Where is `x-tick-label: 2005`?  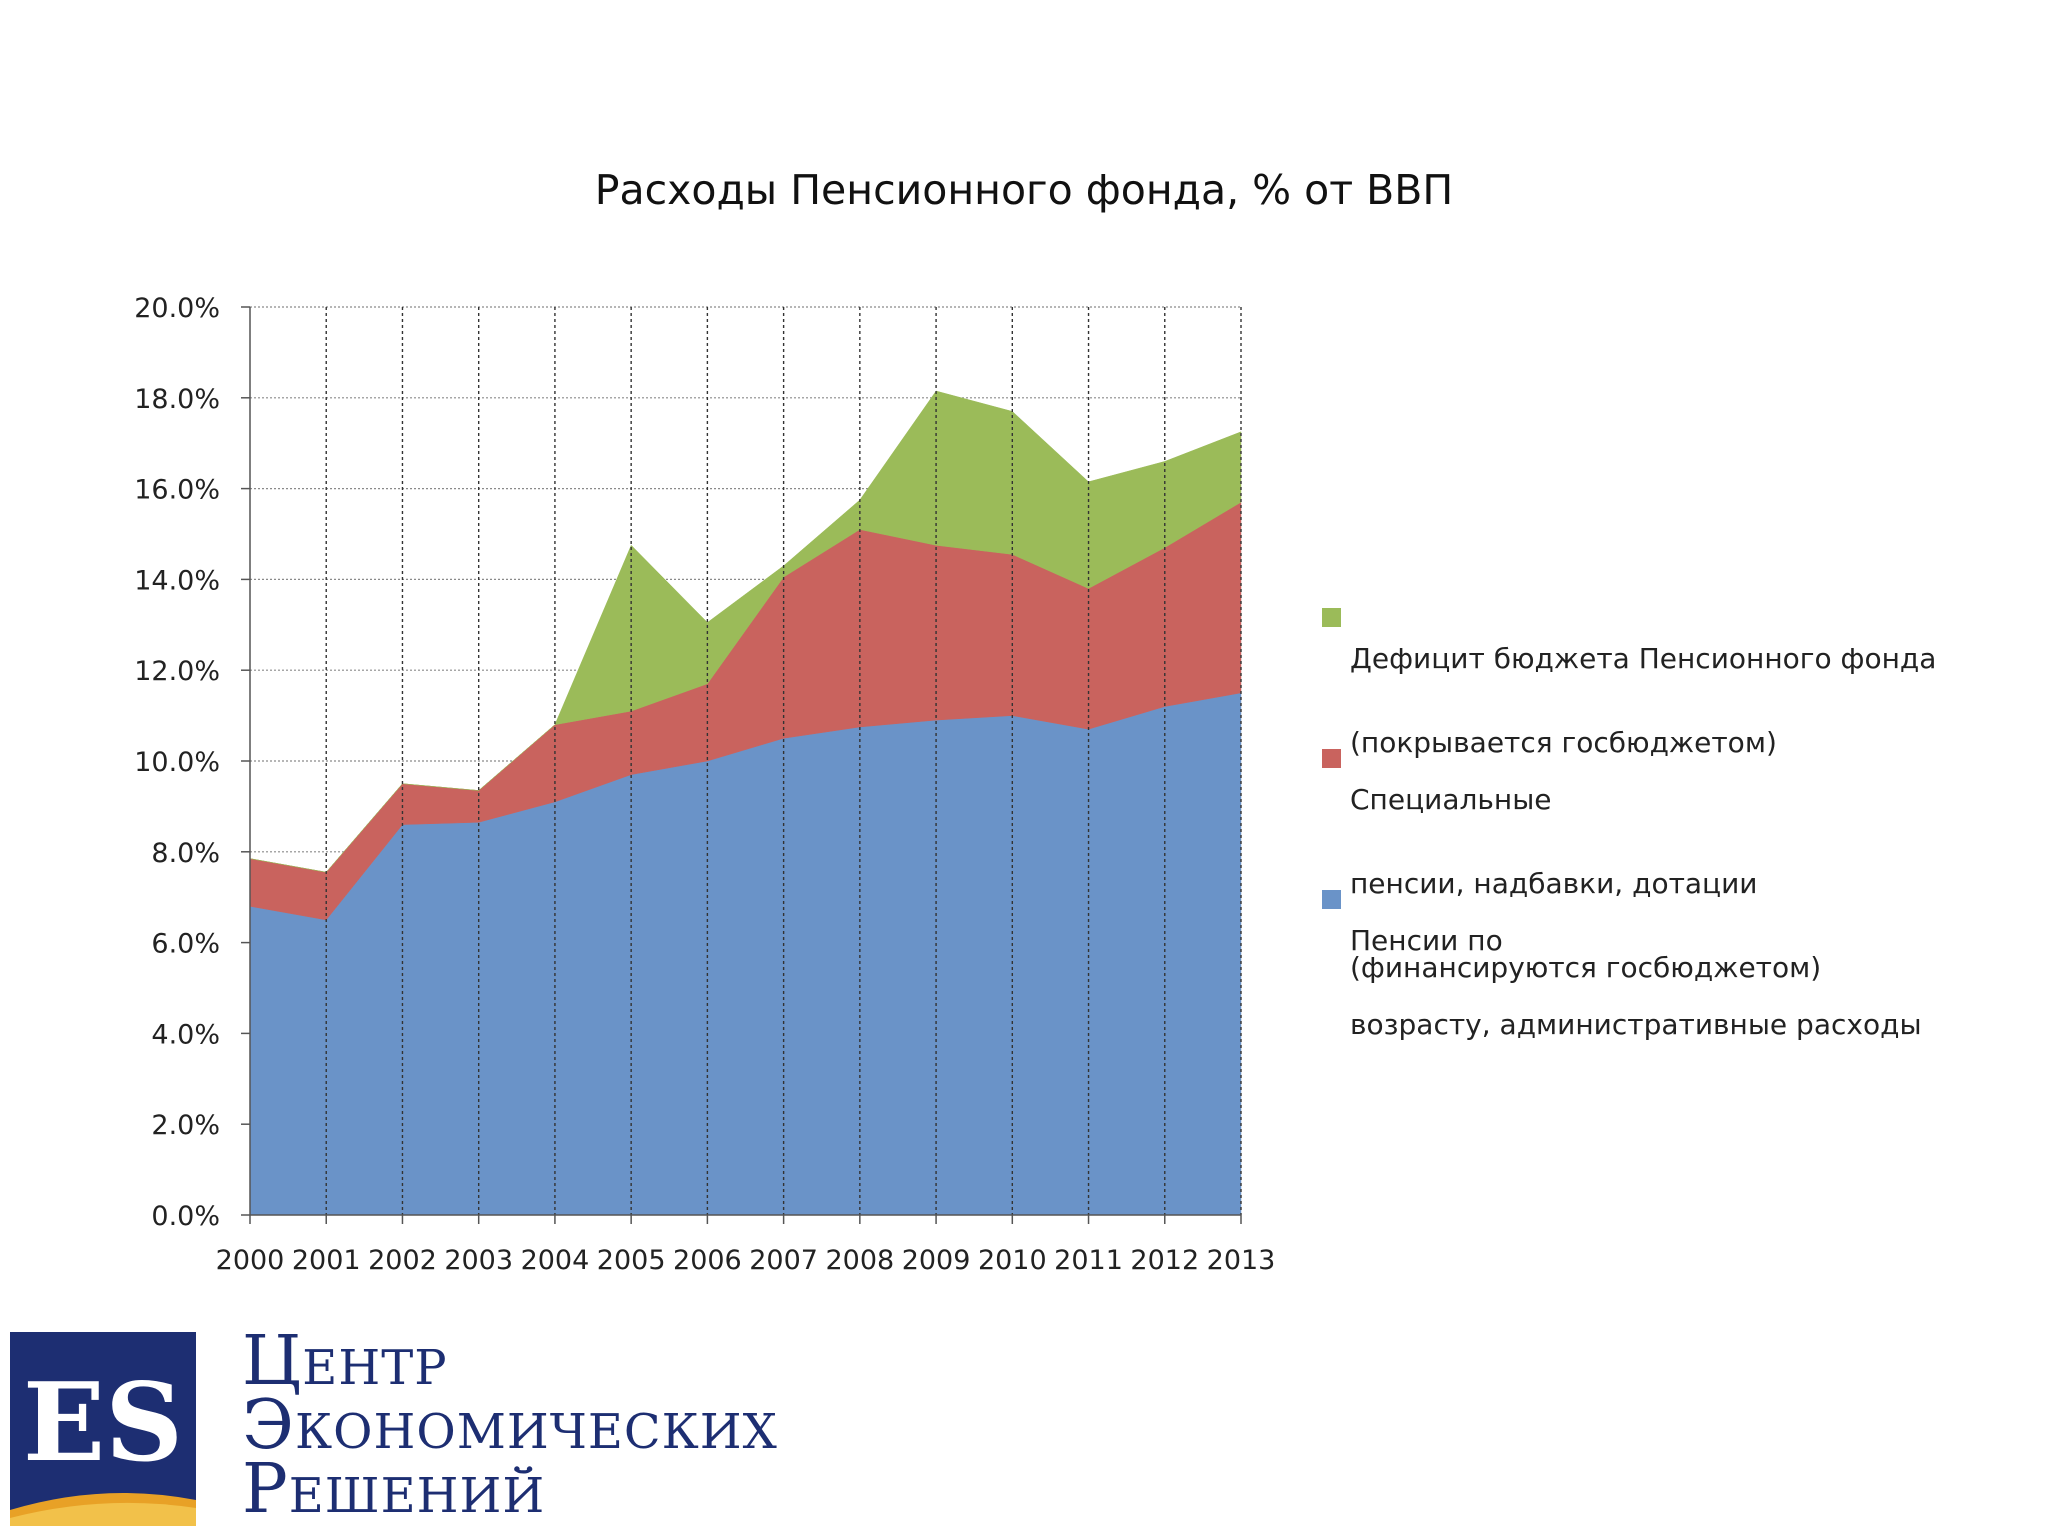
x-tick-label: 2005 is located at coordinates (631, 1260).